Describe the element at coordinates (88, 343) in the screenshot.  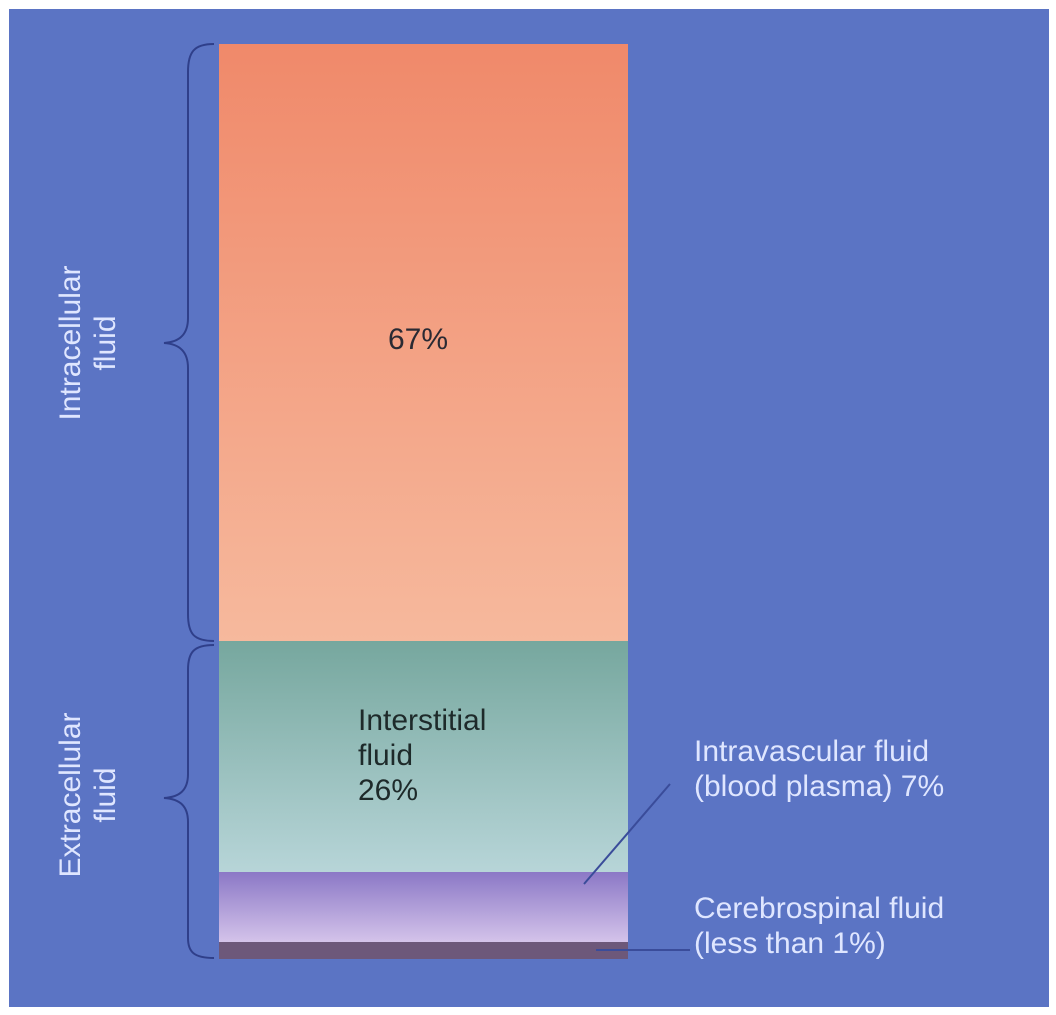
I see `intracellular-fluid-group-label: Intracellular fluid` at that location.